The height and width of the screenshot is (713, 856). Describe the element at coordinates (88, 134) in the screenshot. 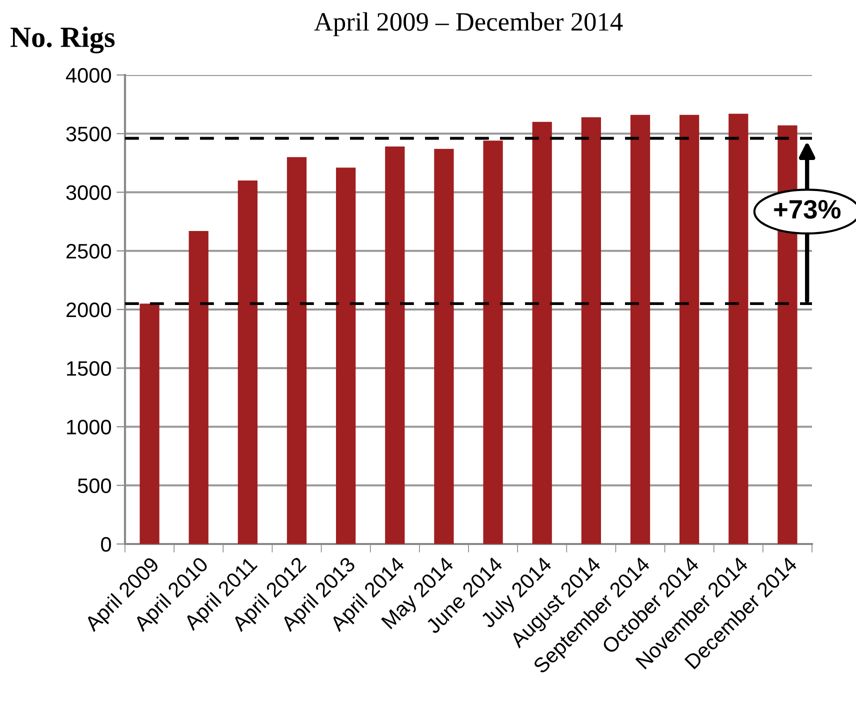

I see `y-tick-label: 3500` at that location.